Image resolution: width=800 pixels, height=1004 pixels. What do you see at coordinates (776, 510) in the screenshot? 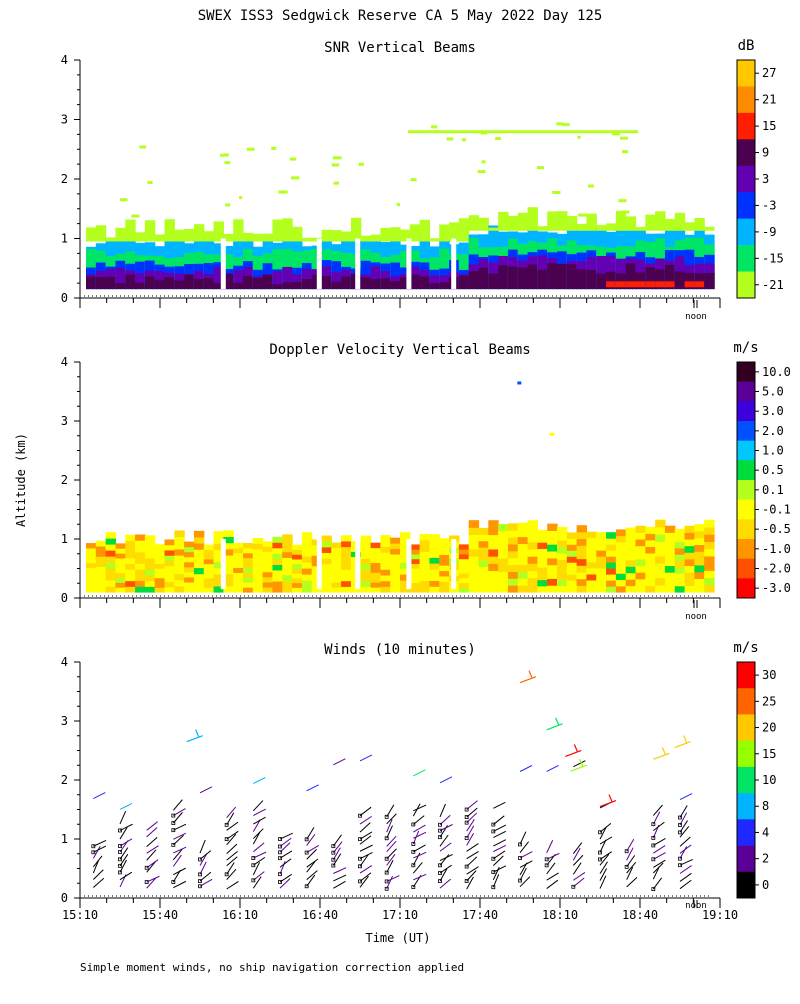
I see `colorbar-label: -0.1` at bounding box center [776, 510].